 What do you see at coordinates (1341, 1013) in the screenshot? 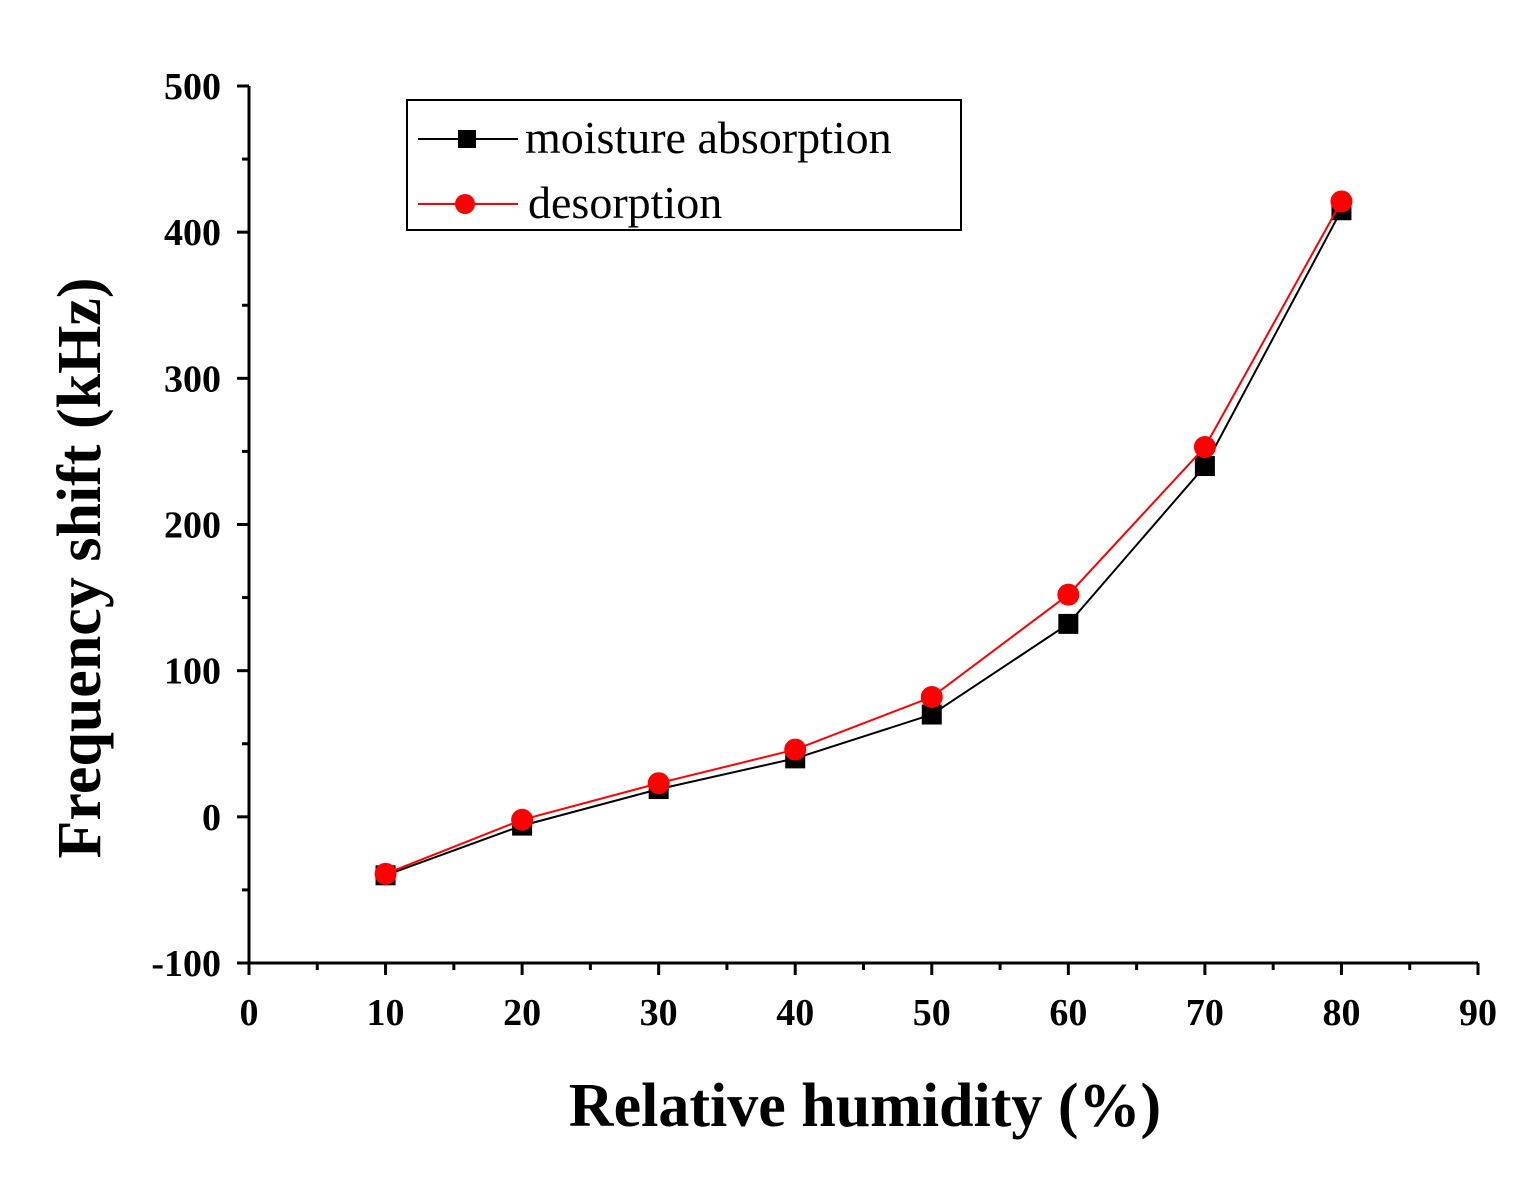
I see `x-tick-label-80: 80` at bounding box center [1341, 1013].